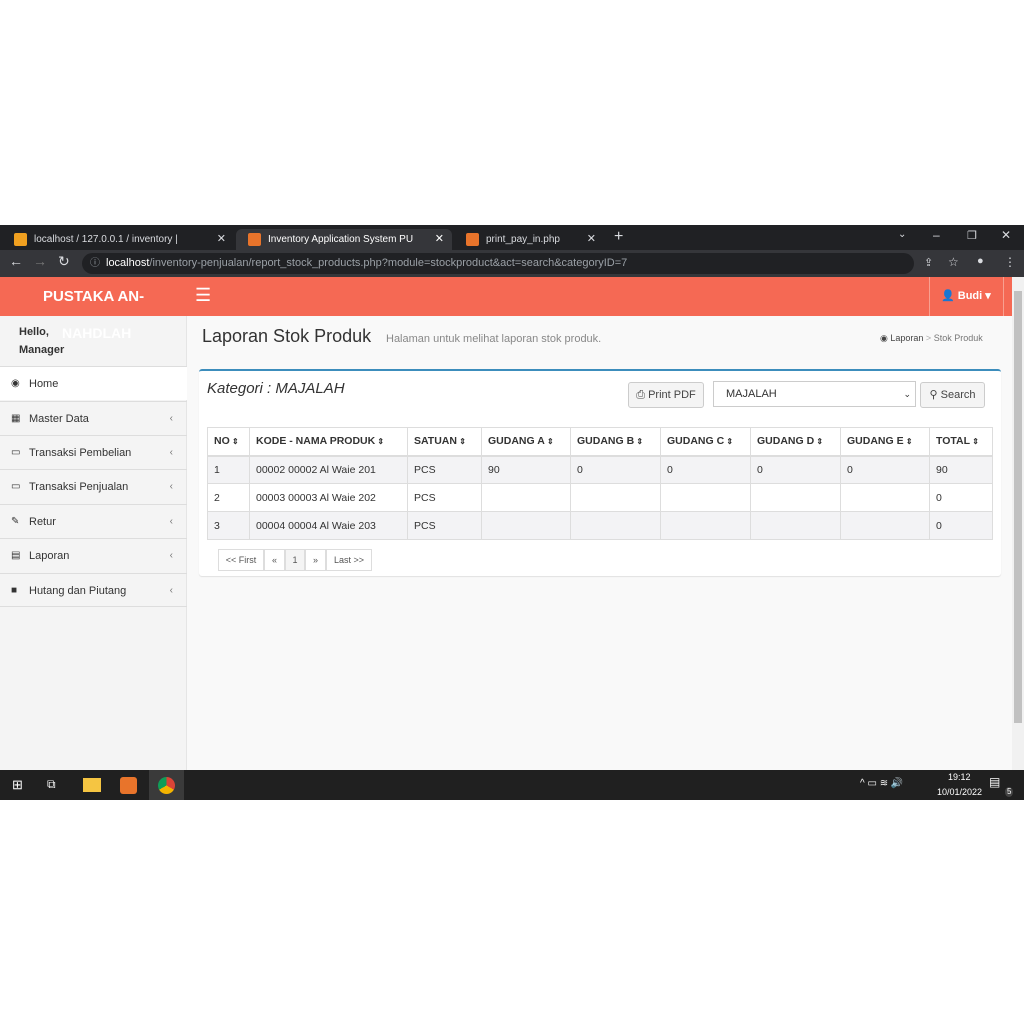 The width and height of the screenshot is (1024, 1024). What do you see at coordinates (93, 486) in the screenshot?
I see `sidebar-item-transaksi-penjualan: ▭ Transaksi Penjualan ‹` at bounding box center [93, 486].